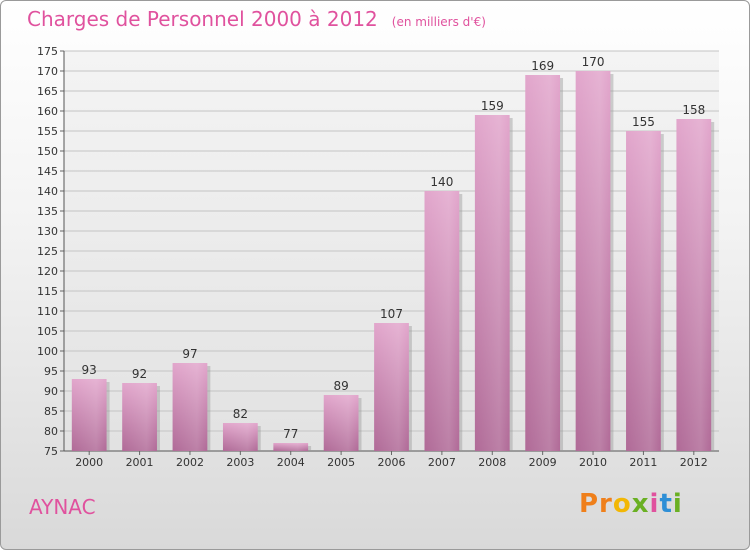  Describe the element at coordinates (189, 354) in the screenshot. I see `data-label: 97` at that location.